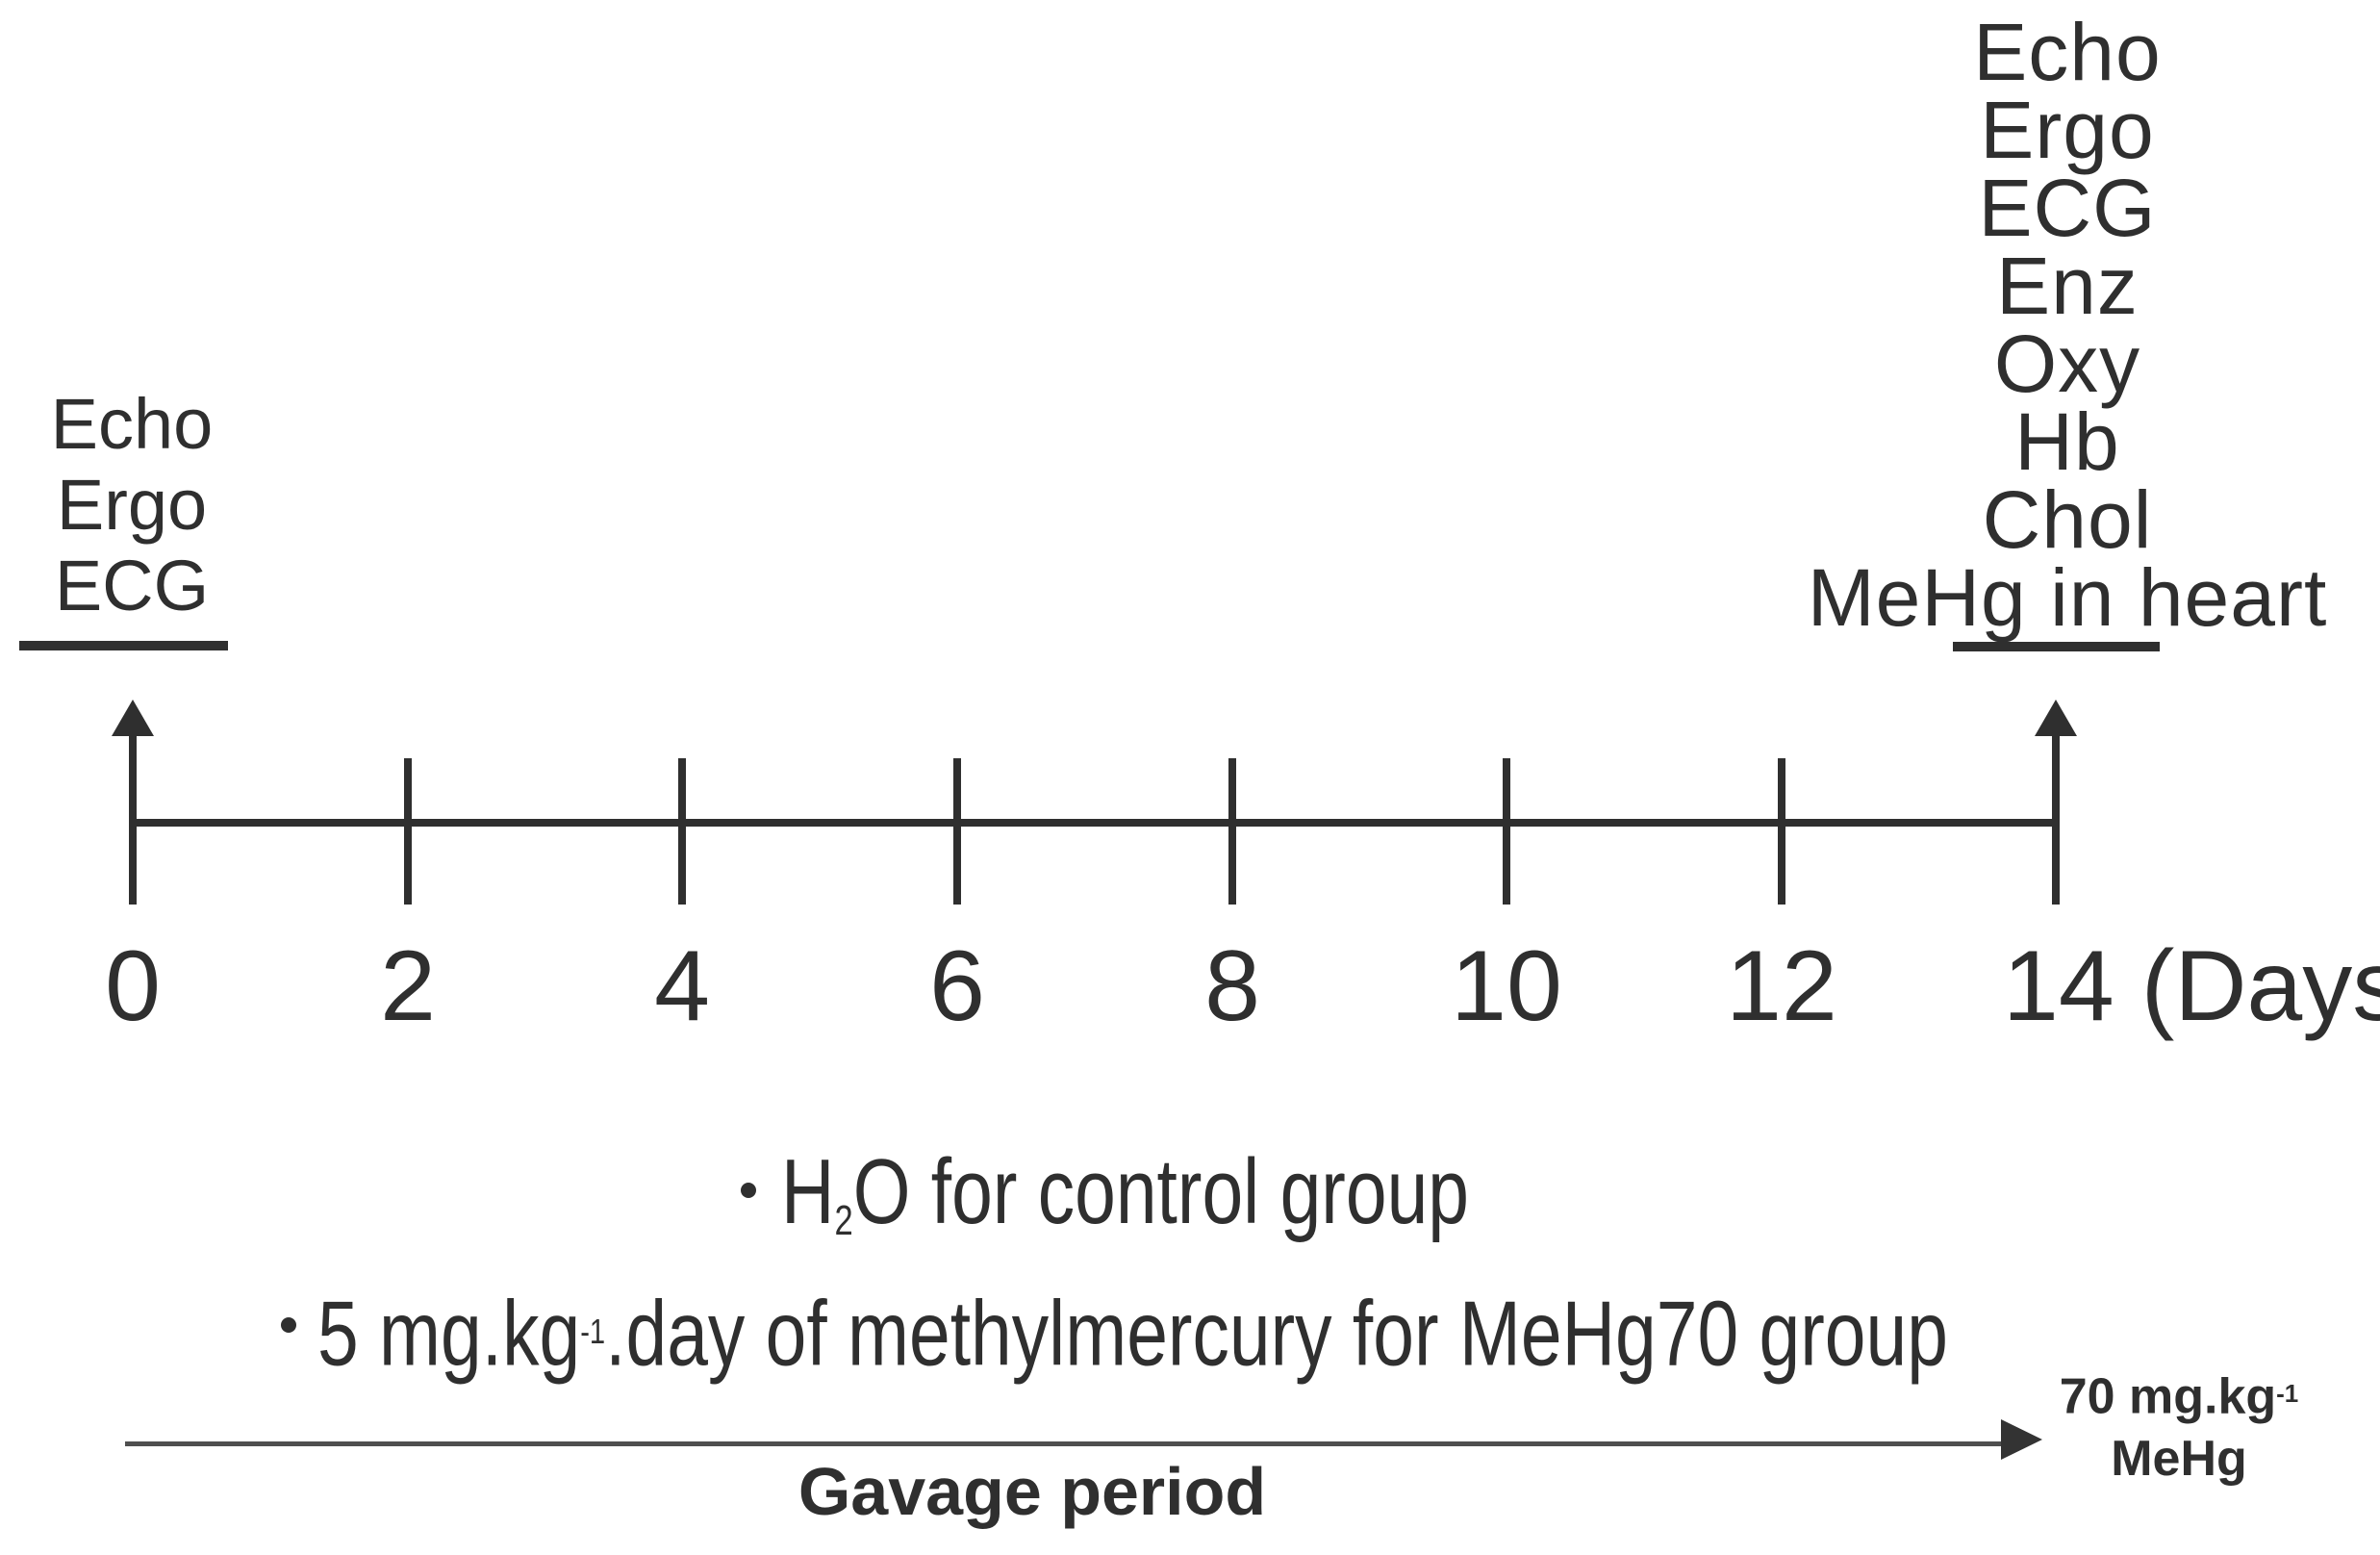 The image size is (2380, 1555). What do you see at coordinates (133, 818) in the screenshot?
I see `day0-arrow-shaft` at bounding box center [133, 818].